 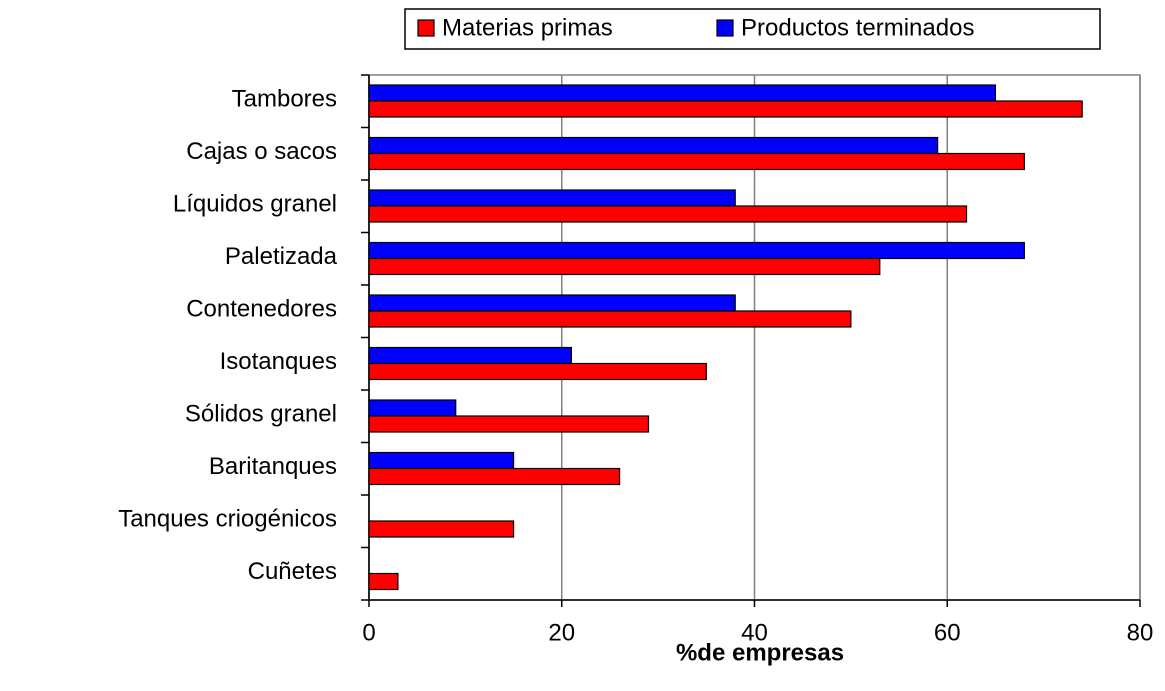 What do you see at coordinates (527, 27) in the screenshot?
I see `legend-label: Materias primas` at bounding box center [527, 27].